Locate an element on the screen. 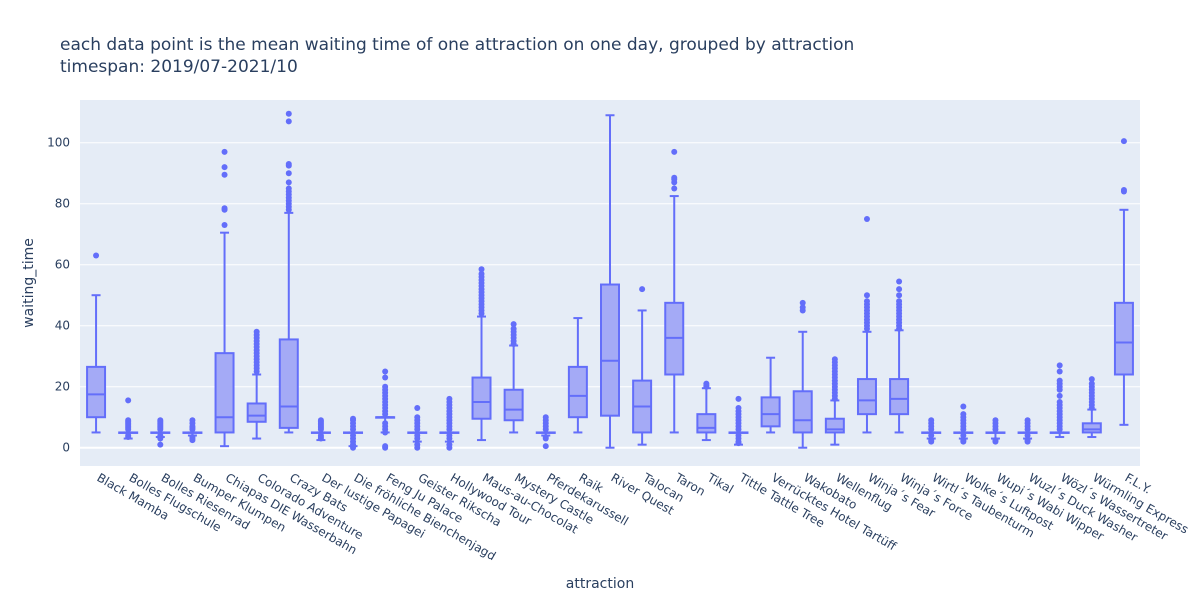  x-axis-title: attraction is located at coordinates (600, 584).